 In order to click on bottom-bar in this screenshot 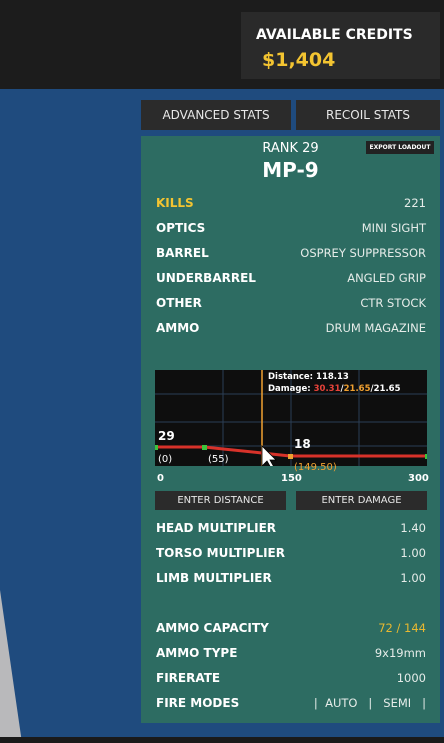, I will do `click(222, 740)`.